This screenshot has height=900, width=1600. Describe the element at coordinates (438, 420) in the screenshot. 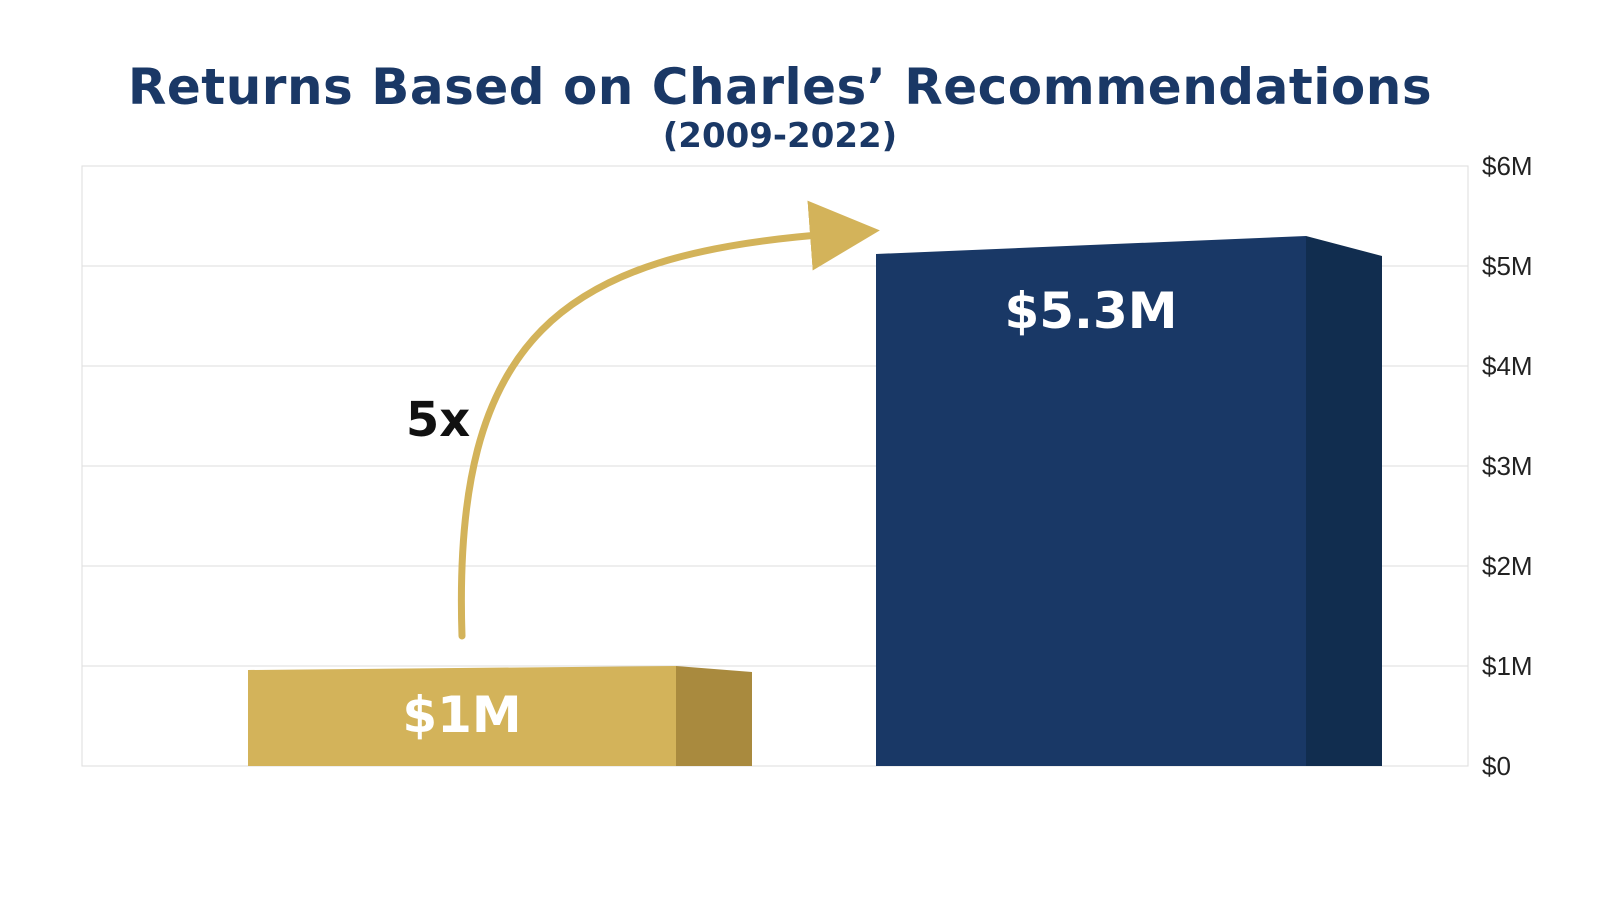

I see `multiplier-label: 5x` at that location.